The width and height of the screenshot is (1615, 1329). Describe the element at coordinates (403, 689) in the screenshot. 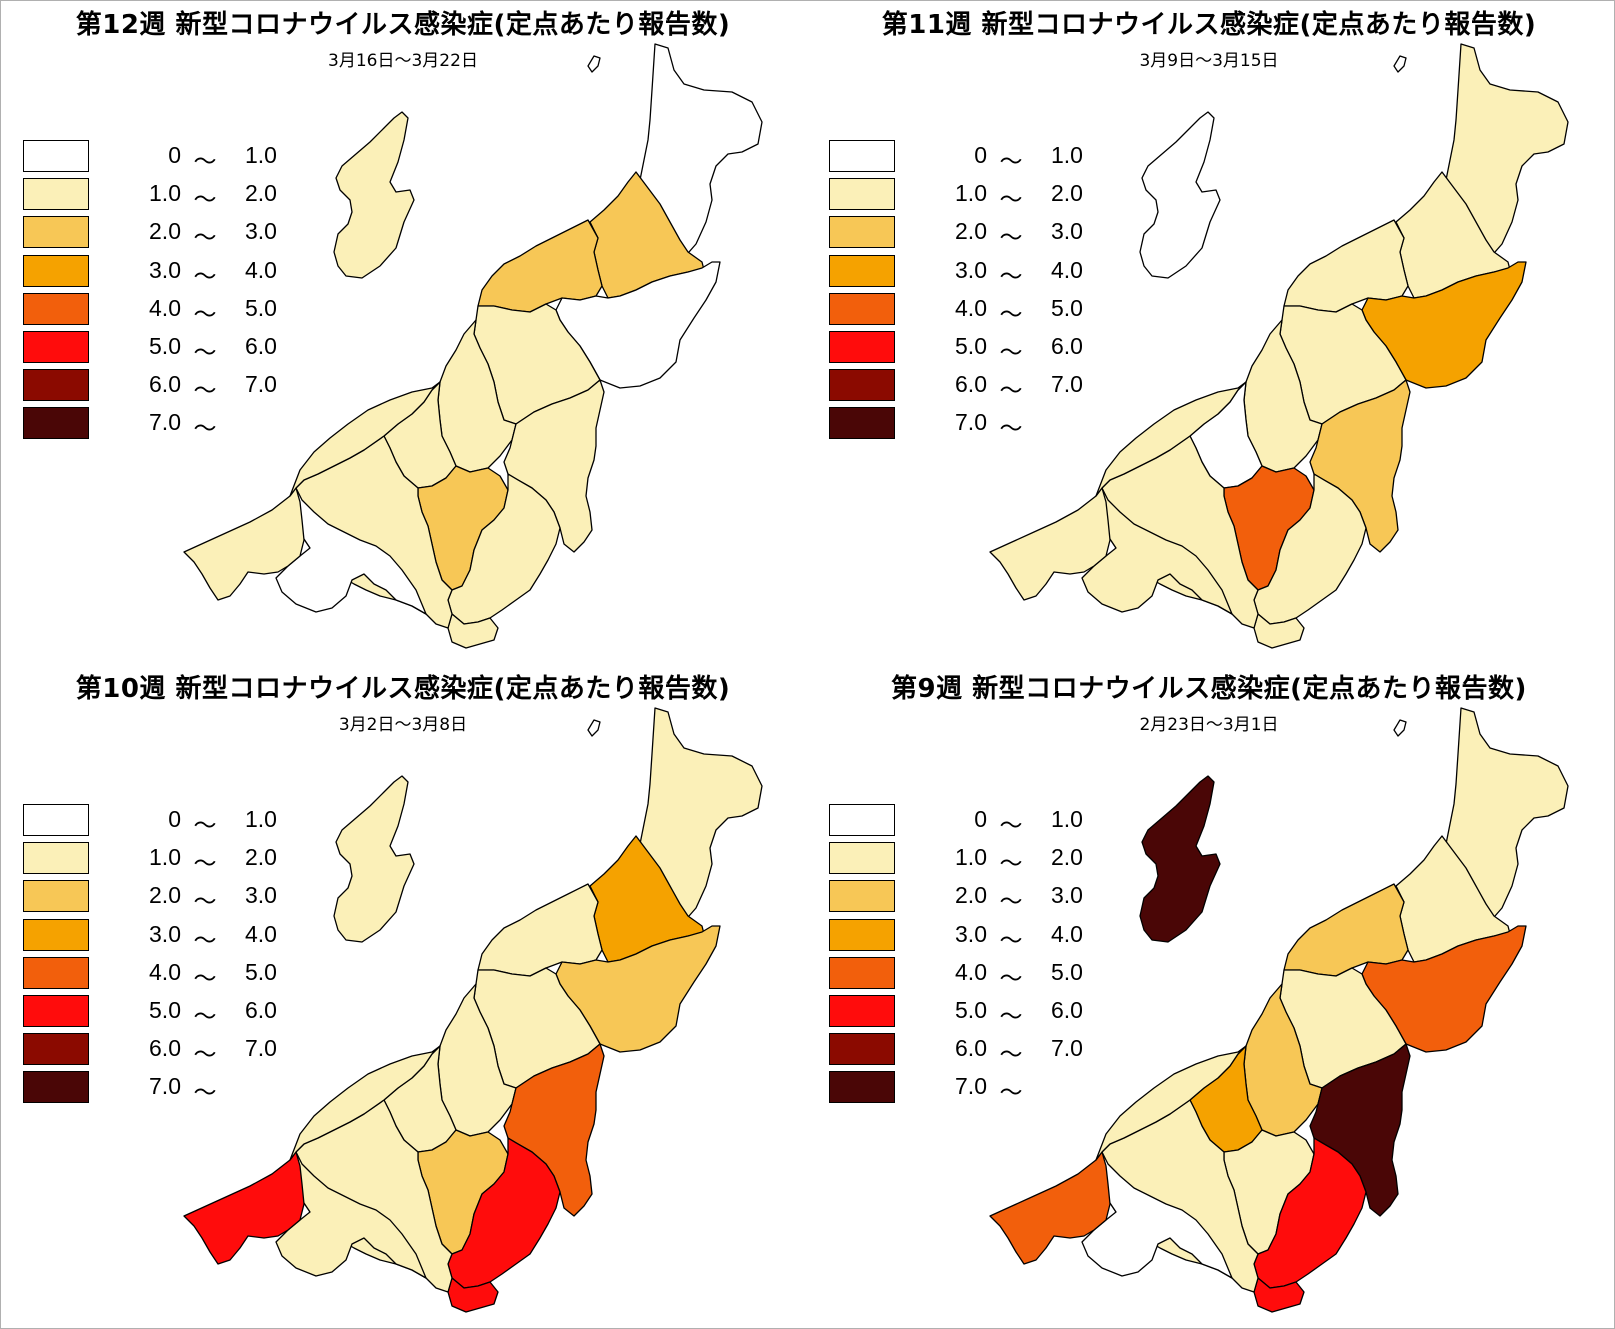

I see `panel-title: 第10週 新型コロナウイルス感染症(定点あたり報告数)` at that location.